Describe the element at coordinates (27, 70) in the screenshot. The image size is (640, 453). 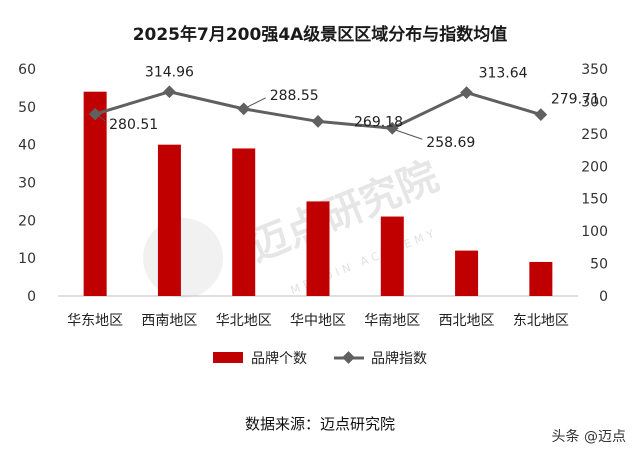
I see `left-tick-label: 60` at that location.